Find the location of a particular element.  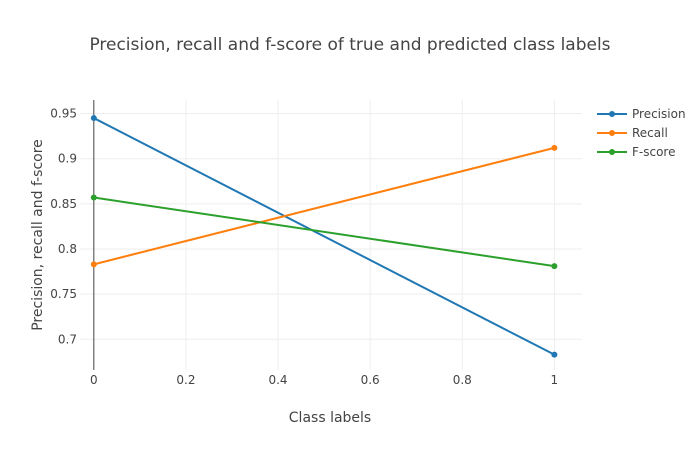

y-tick-label: 0.8 is located at coordinates (67, 249).